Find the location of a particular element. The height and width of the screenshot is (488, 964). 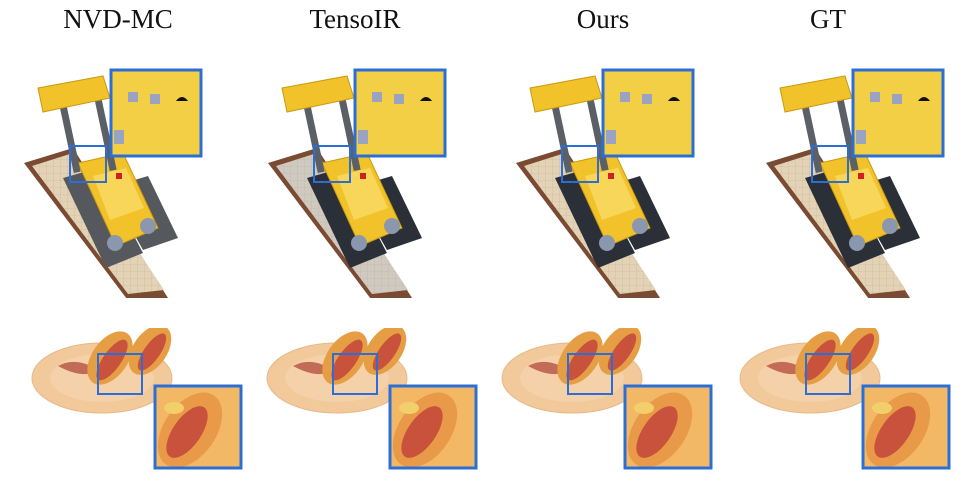

lego-render-tensoir is located at coordinates (357, 183).